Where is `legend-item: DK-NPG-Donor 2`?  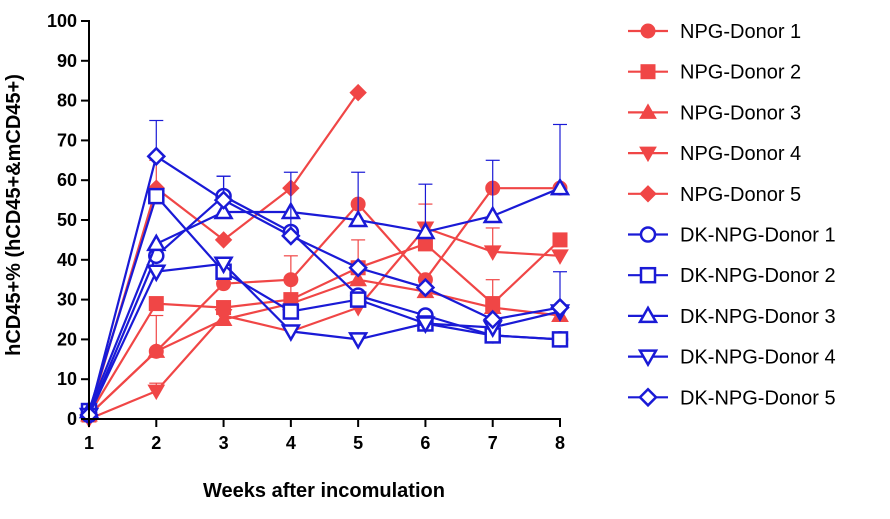
legend-item: DK-NPG-Donor 2 is located at coordinates (732, 276).